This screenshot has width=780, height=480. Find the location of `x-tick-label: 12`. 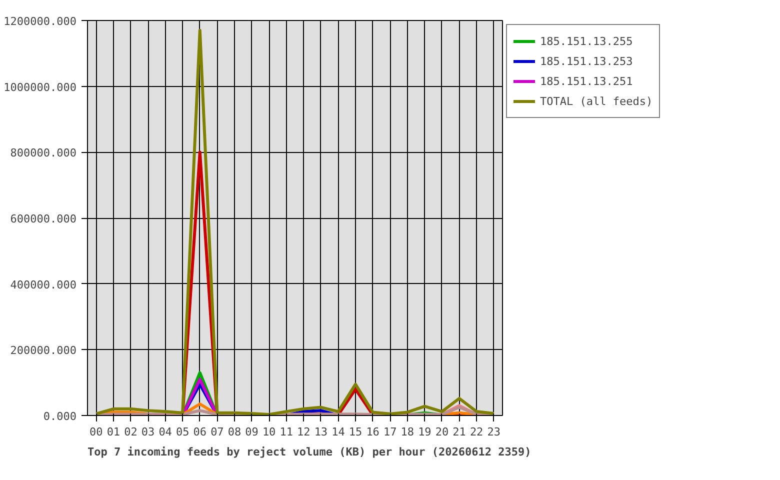

x-tick-label: 12 is located at coordinates (303, 432).